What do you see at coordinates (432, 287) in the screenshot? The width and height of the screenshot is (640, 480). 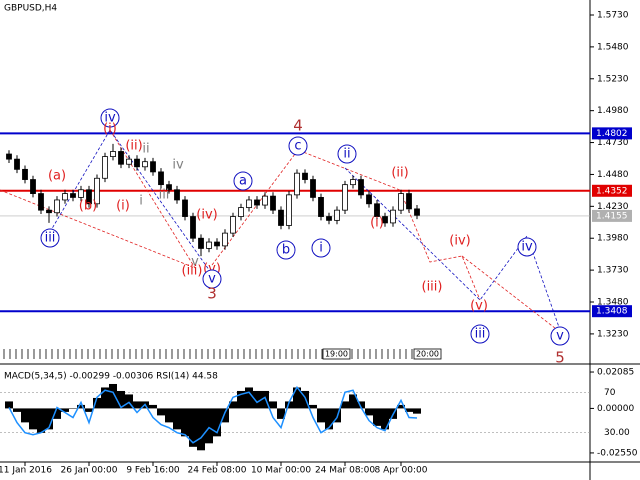 I see `wave-label: (iii)` at bounding box center [432, 287].